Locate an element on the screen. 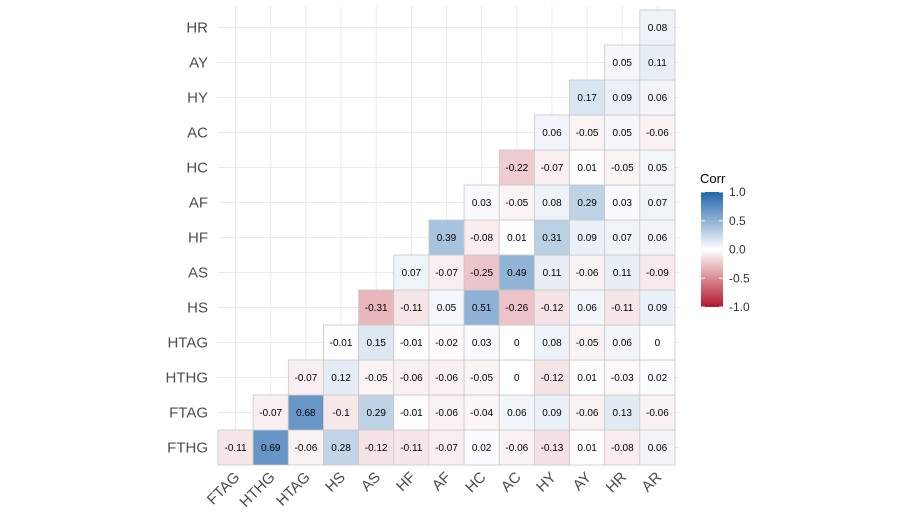 The width and height of the screenshot is (924, 525). x-tick-label: HY is located at coordinates (546, 482).